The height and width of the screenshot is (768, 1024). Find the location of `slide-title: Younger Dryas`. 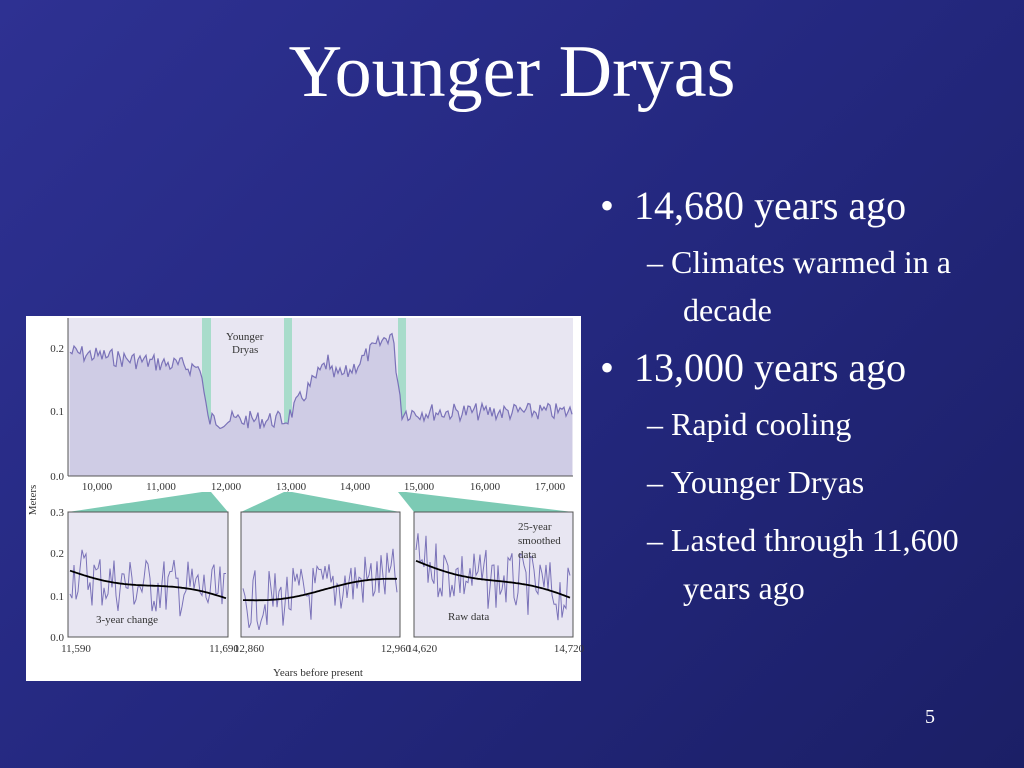

slide-title: Younger Dryas is located at coordinates (512, 72).